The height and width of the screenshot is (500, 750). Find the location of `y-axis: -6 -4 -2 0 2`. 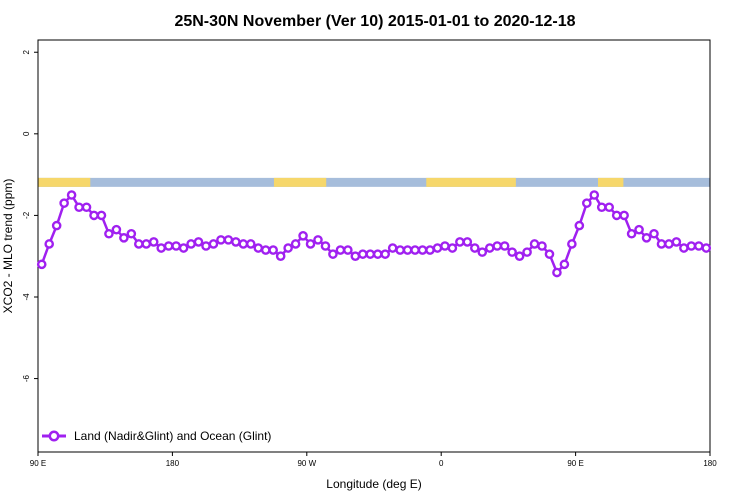

y-axis: -6 -4 -2 0 2 is located at coordinates (30, 215).